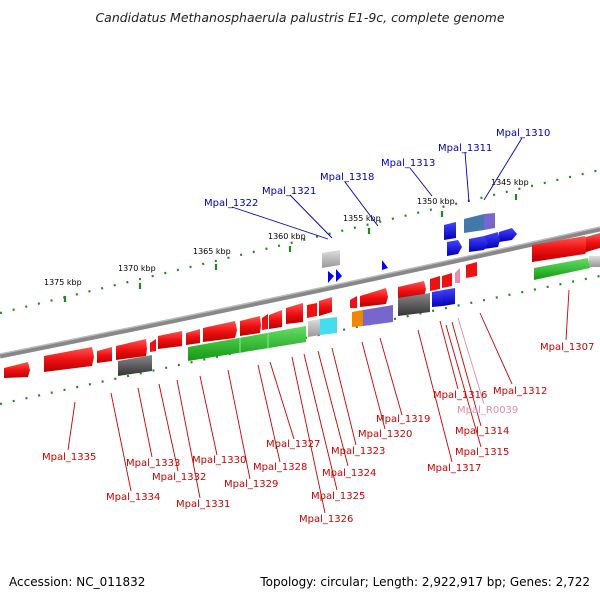  What do you see at coordinates (561, 249) in the screenshot?
I see `gene-1307-arrow` at bounding box center [561, 249].